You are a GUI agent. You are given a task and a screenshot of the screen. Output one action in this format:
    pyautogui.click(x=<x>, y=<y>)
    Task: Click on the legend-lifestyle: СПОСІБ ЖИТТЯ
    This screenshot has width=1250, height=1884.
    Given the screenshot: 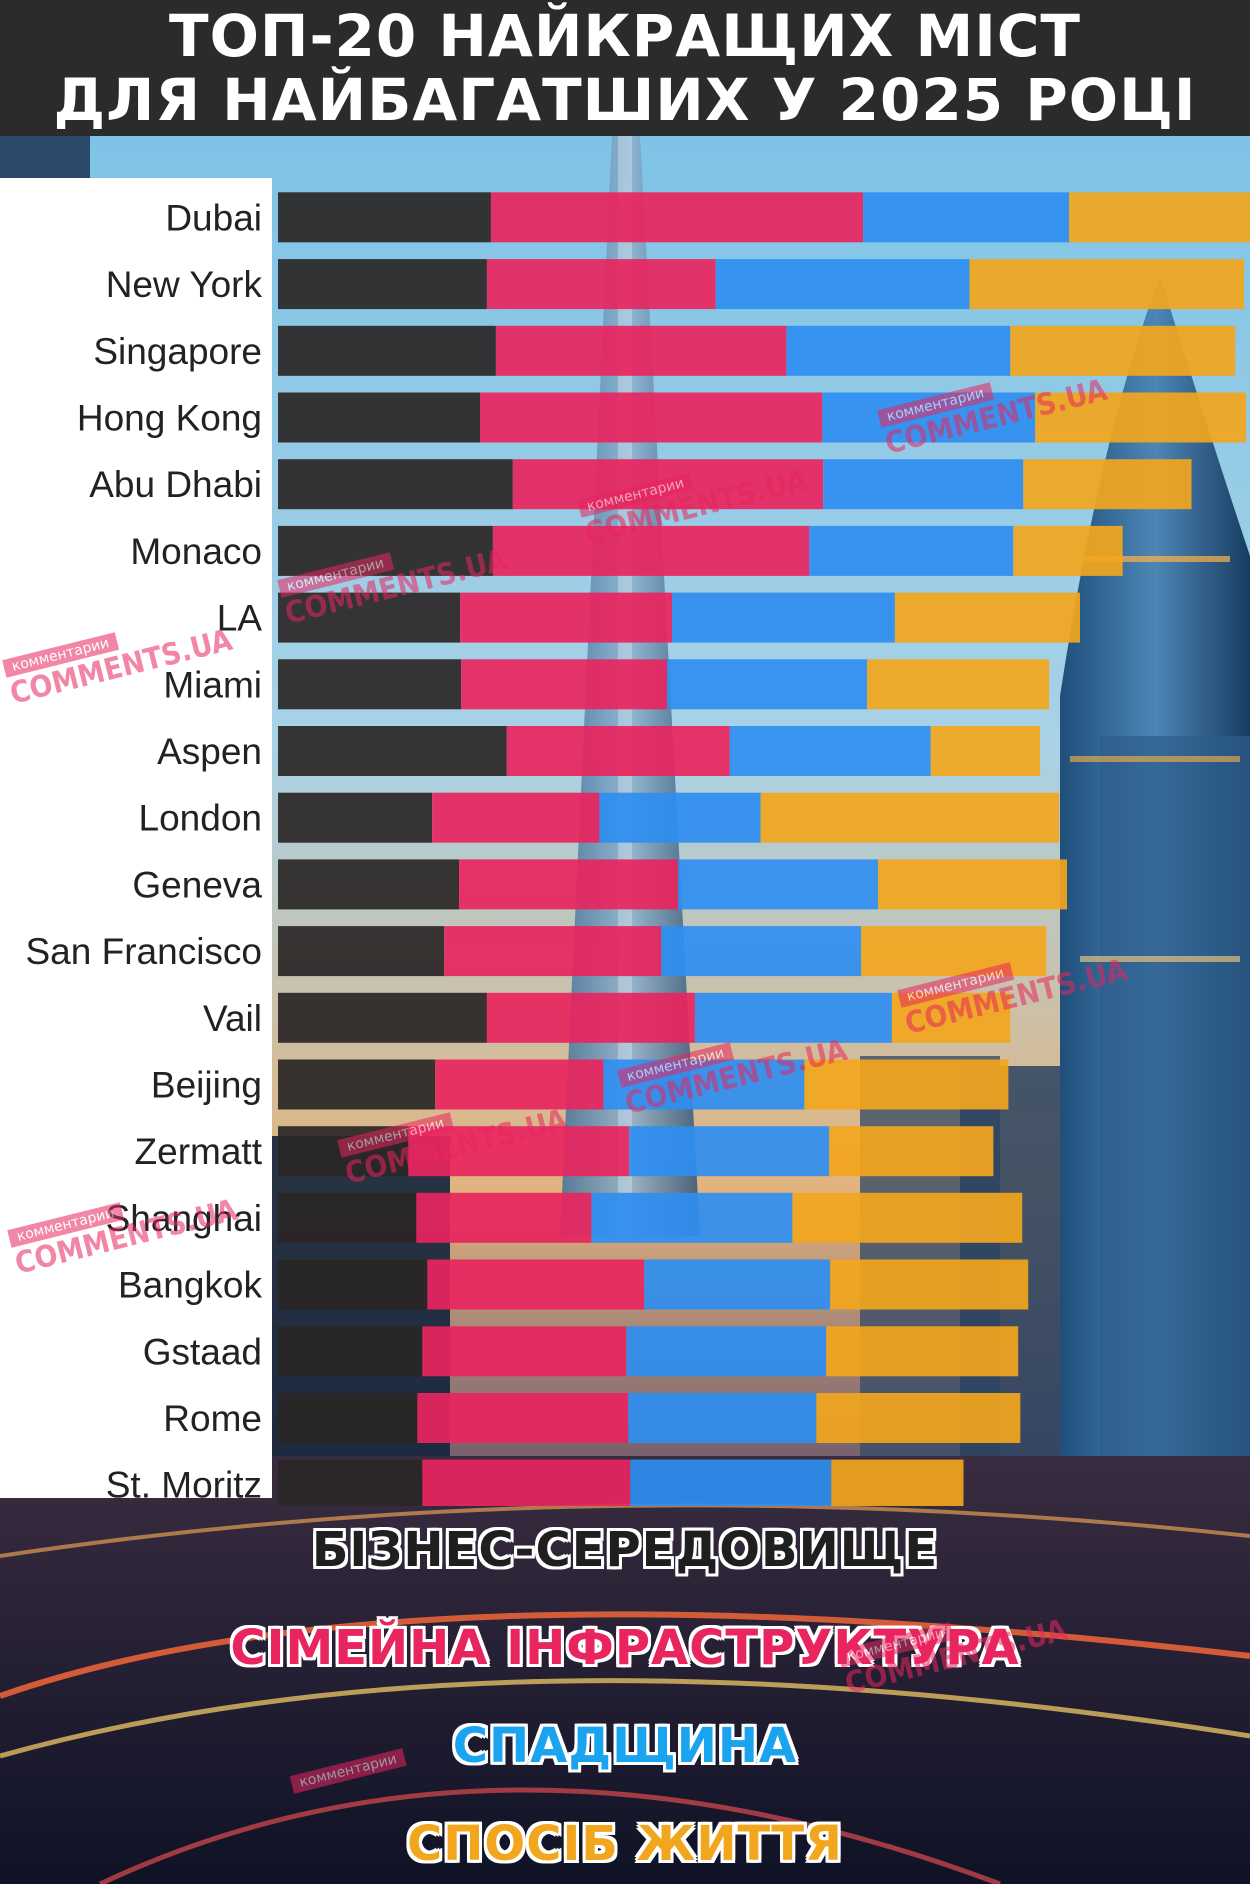 What is the action you would take?
    pyautogui.click(x=625, y=1844)
    